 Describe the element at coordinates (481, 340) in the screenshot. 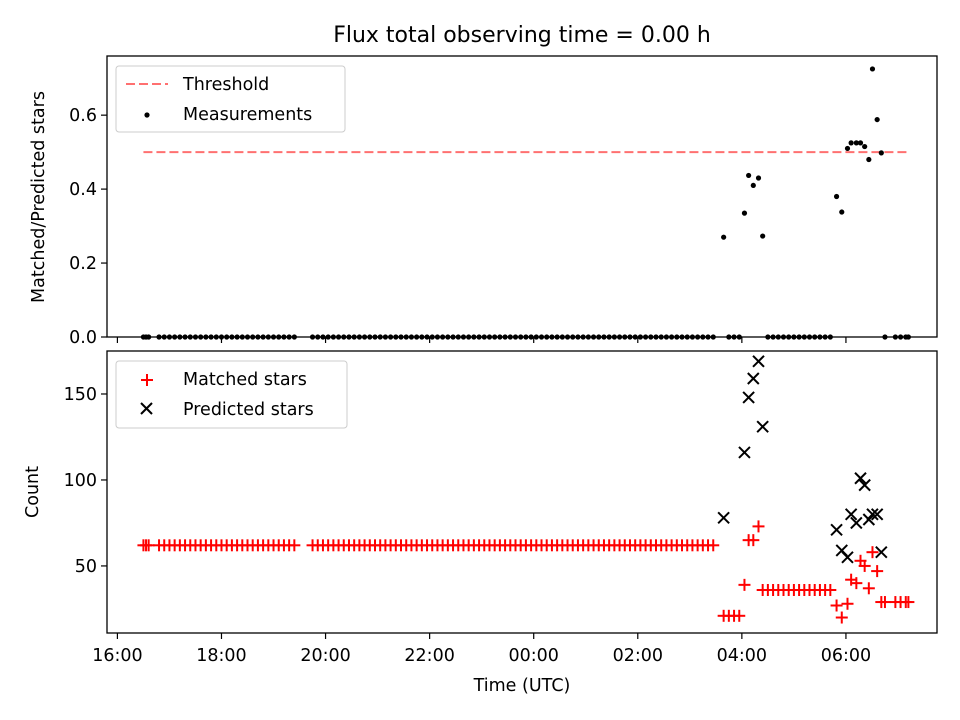

I see `top-x-tick-marks` at that location.